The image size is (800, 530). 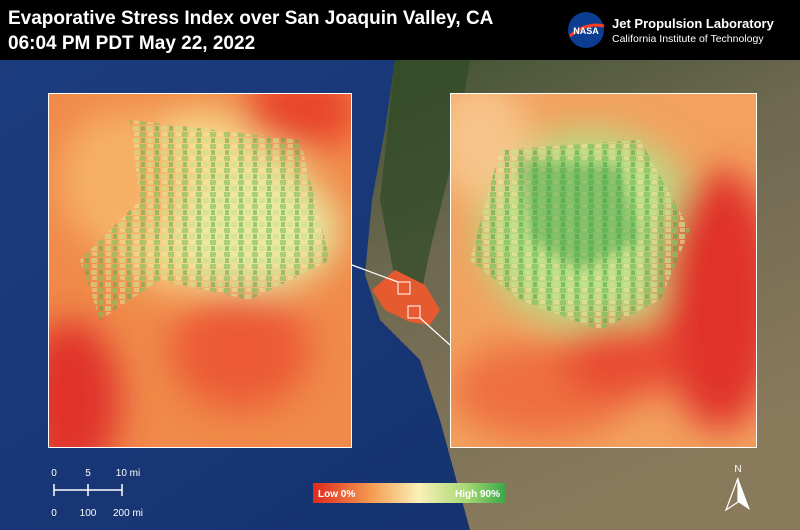 I want to click on scale-label: 10 mi, so click(x=128, y=473).